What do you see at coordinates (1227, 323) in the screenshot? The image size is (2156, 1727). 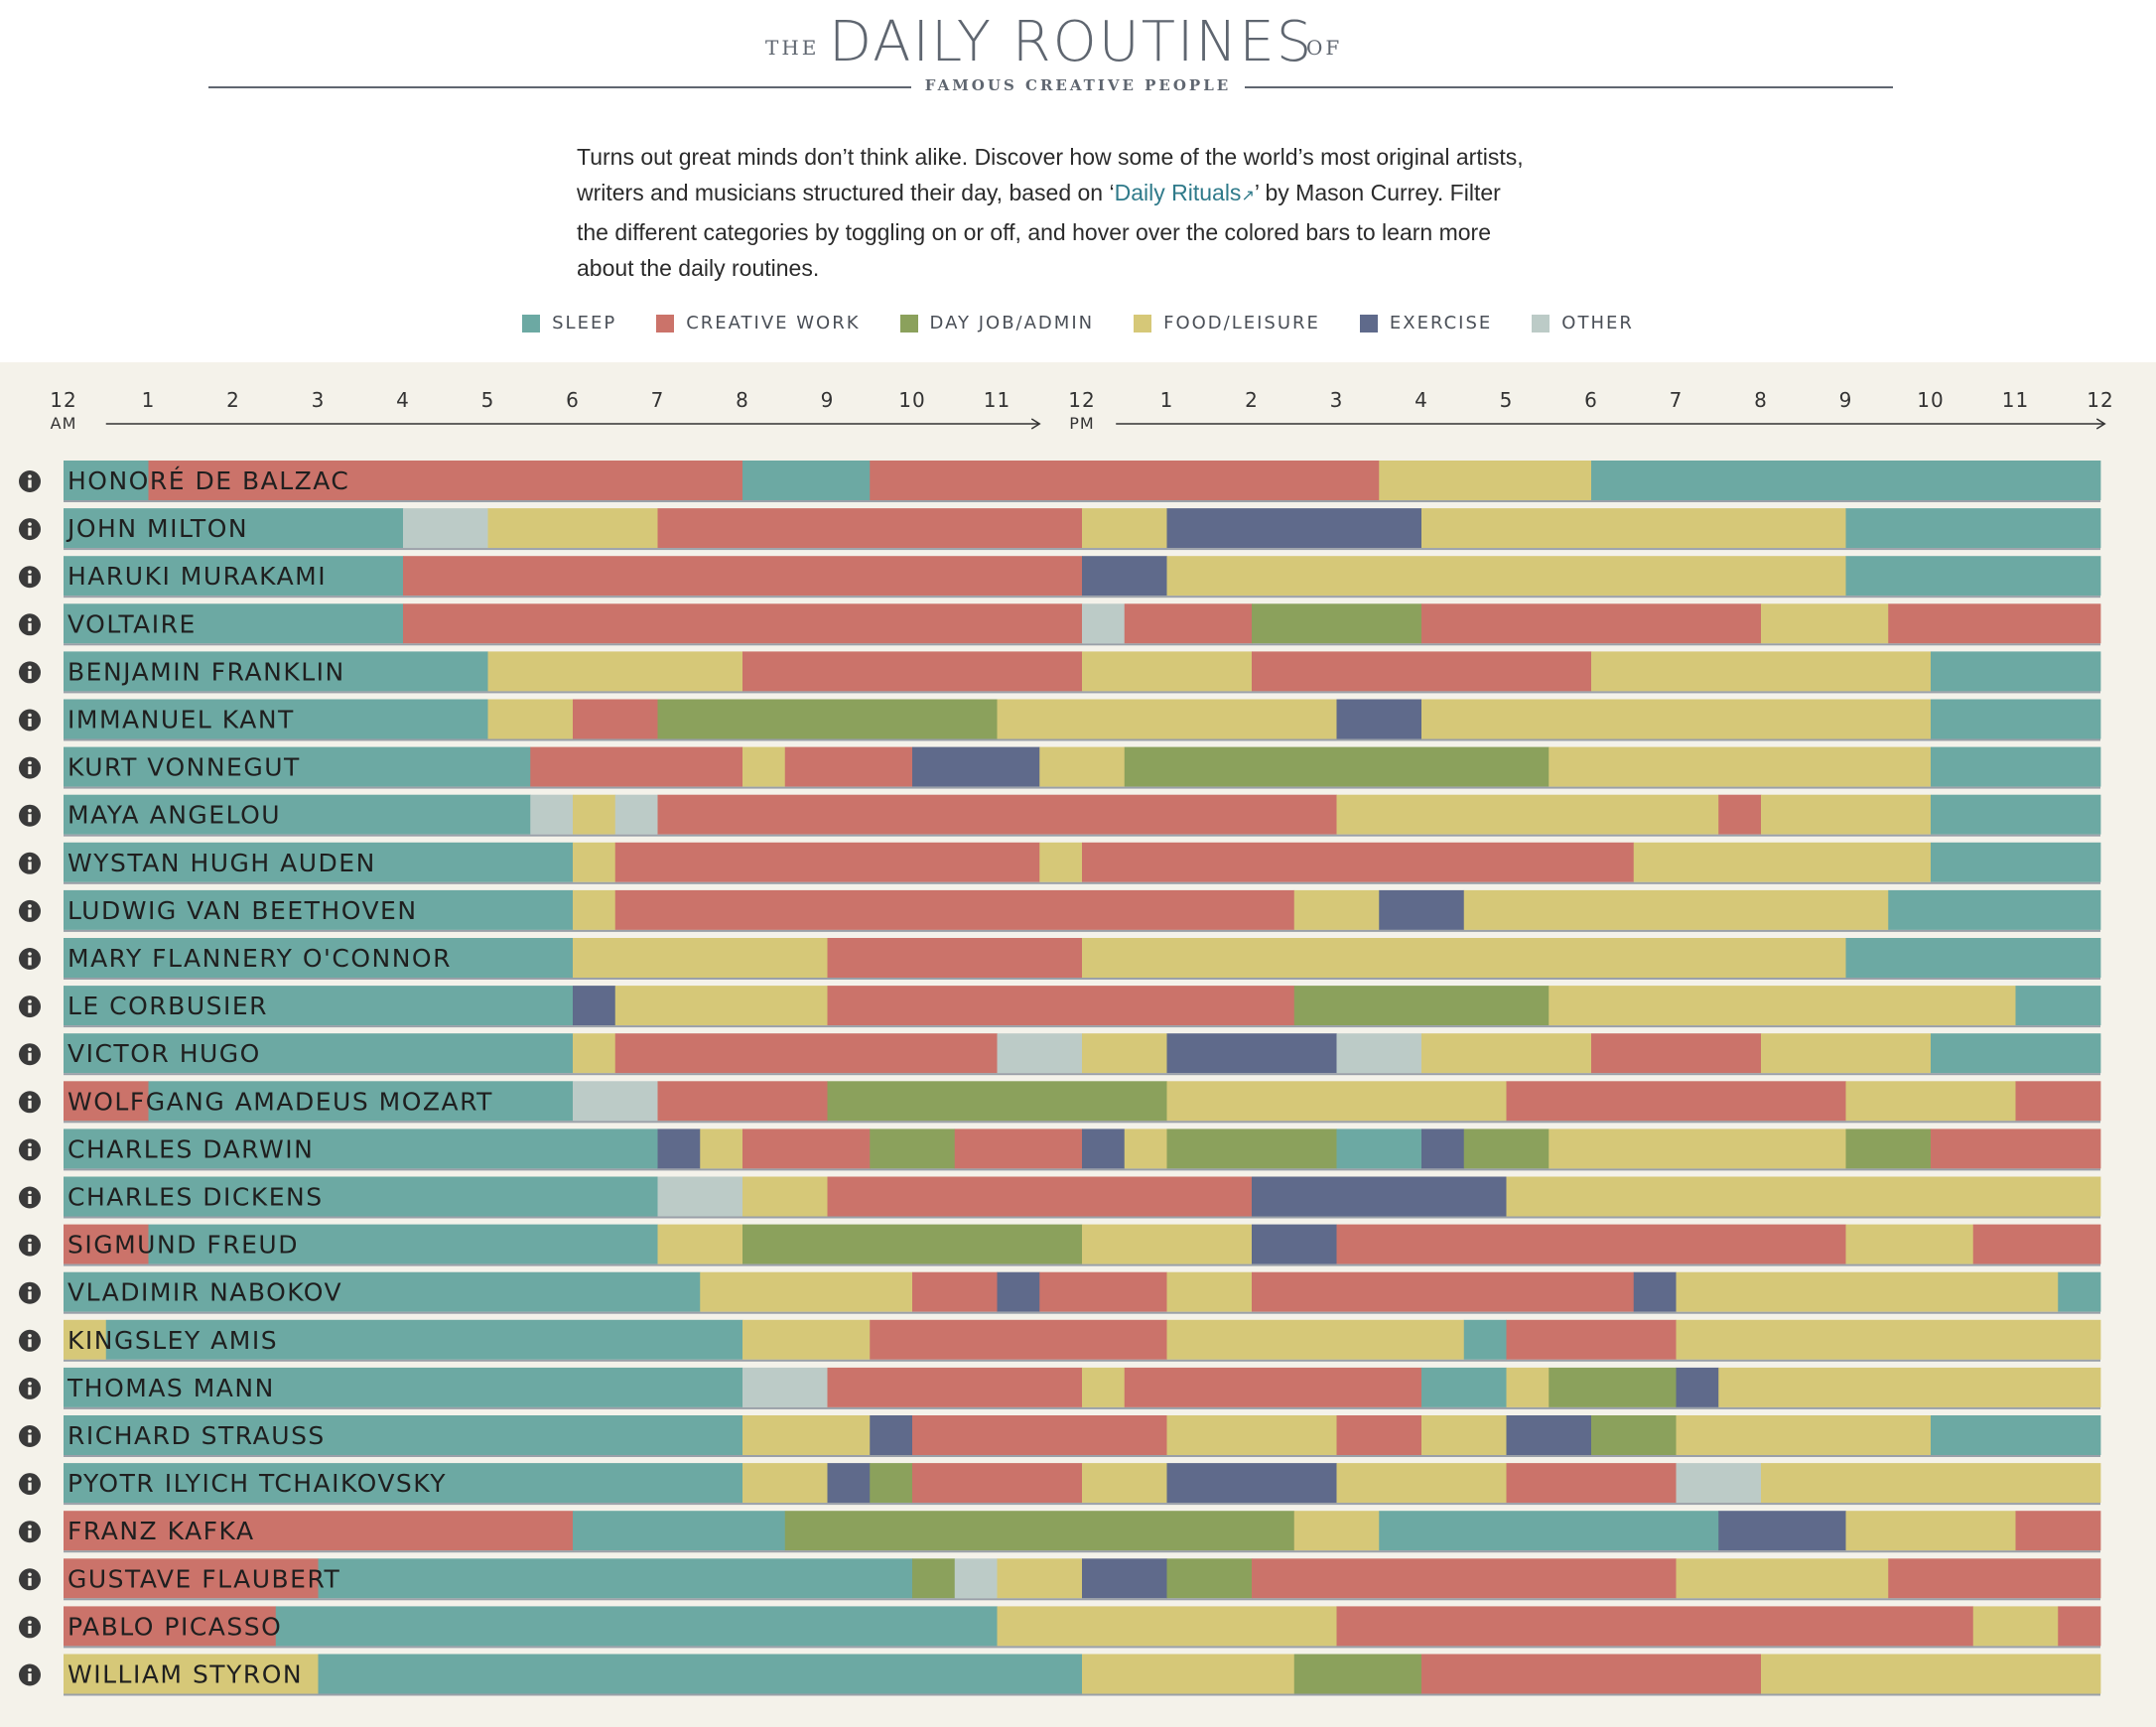 I see `legend-item-food: FOOD/LEISURE` at bounding box center [1227, 323].